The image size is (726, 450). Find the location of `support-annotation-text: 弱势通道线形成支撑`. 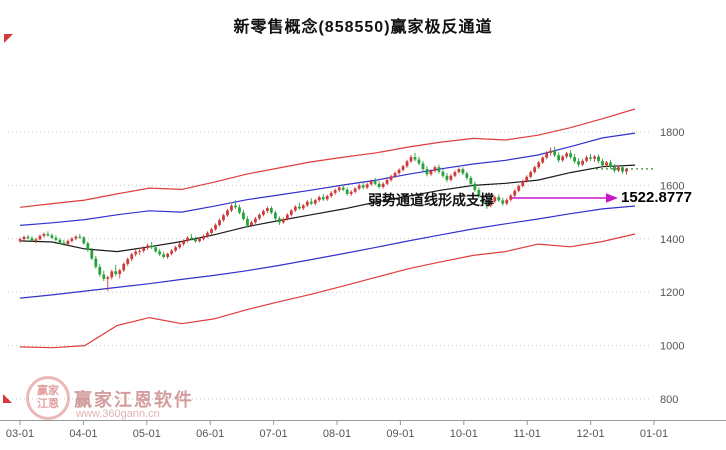

support-annotation-text: 弱势通道线形成支撑 is located at coordinates (431, 200).